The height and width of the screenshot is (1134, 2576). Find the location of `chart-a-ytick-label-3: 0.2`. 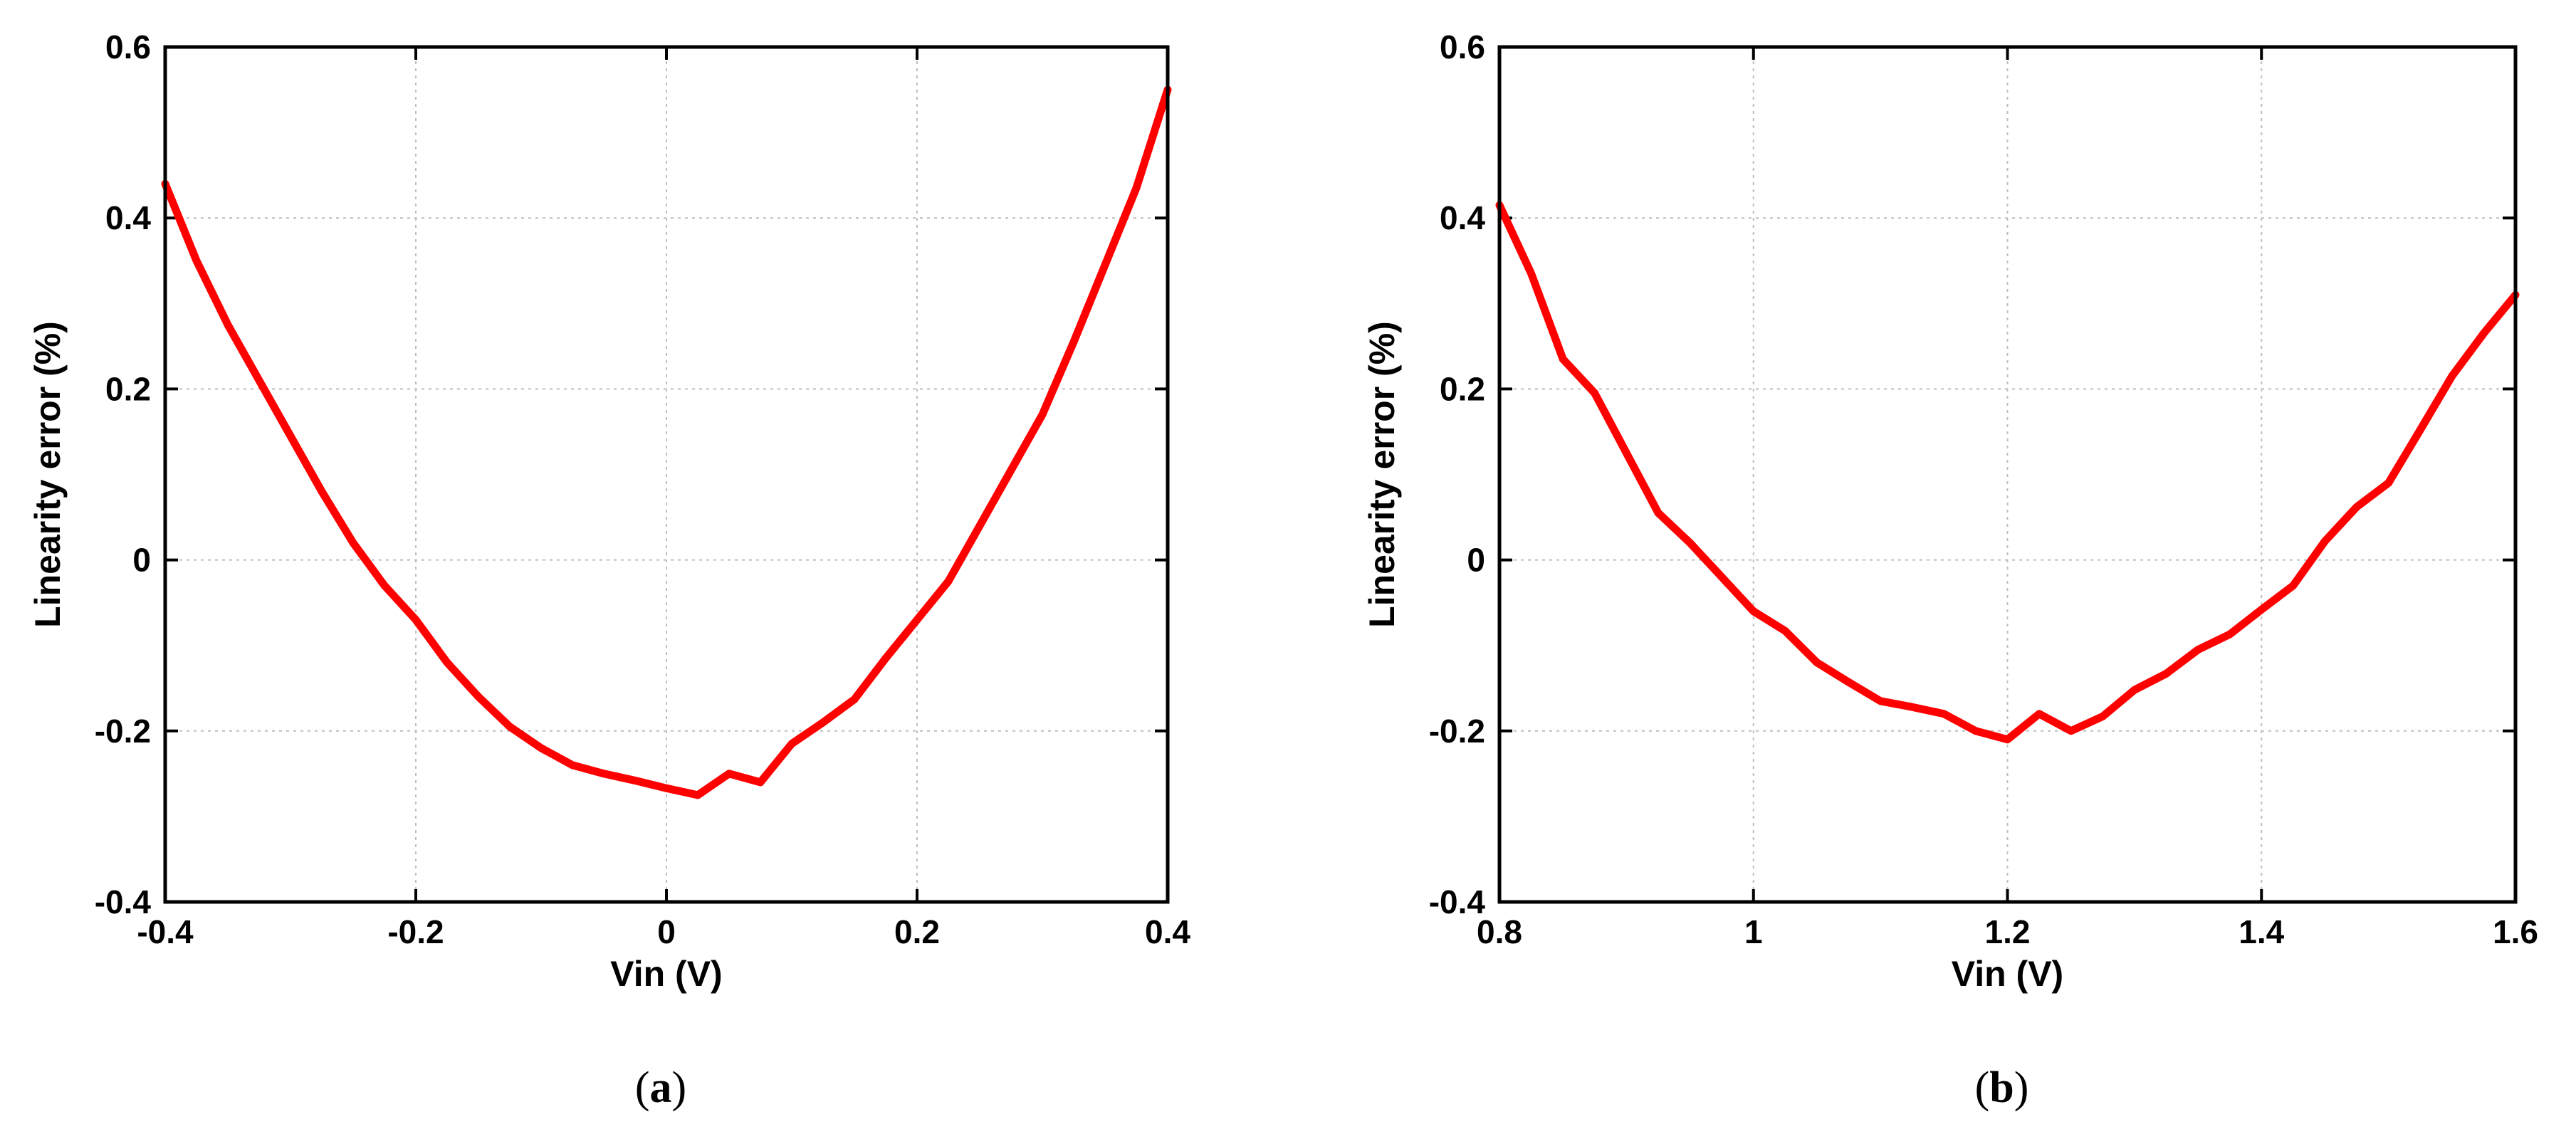

chart-a-ytick-label-3: 0.2 is located at coordinates (128, 388).